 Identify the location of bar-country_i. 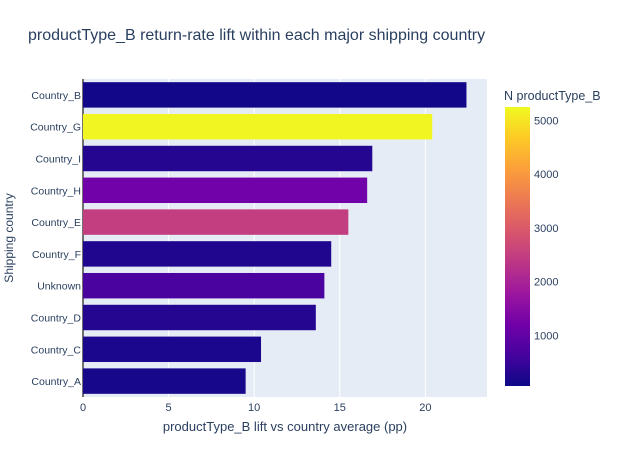
(228, 158).